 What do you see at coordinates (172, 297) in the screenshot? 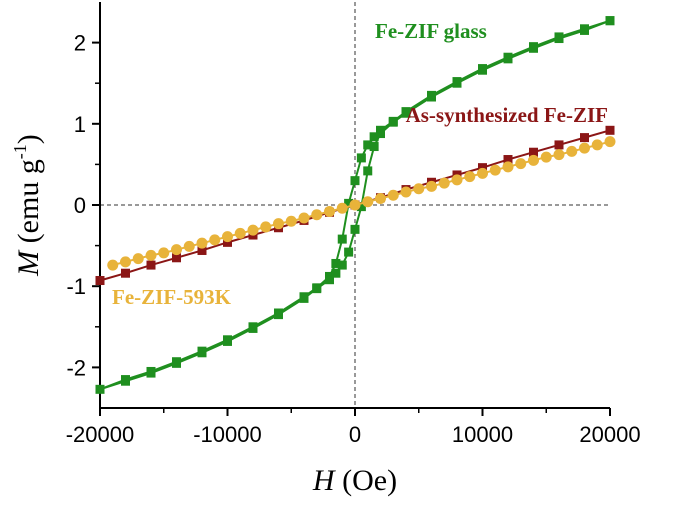
I see `series-annotation: Fe-ZIF-593K` at bounding box center [172, 297].